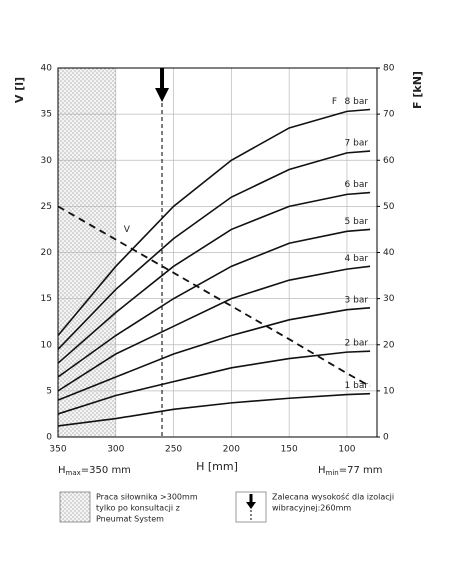 The image size is (452, 588). What do you see at coordinates (231, 450) in the screenshot?
I see `x-tick-label: 200` at bounding box center [231, 450].